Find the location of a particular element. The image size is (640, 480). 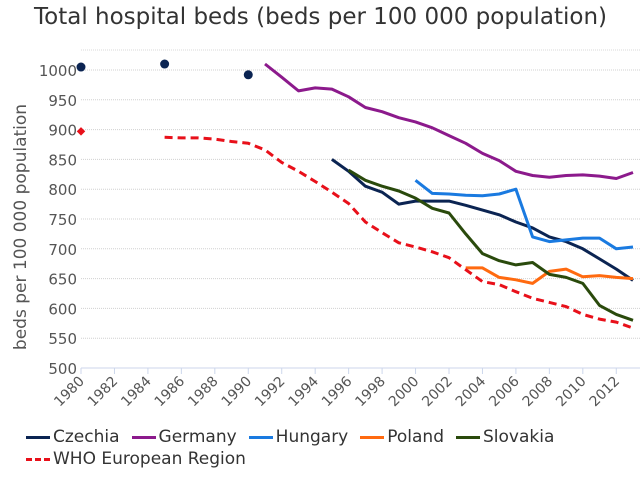

legend-label: Czechia is located at coordinates (86, 437).